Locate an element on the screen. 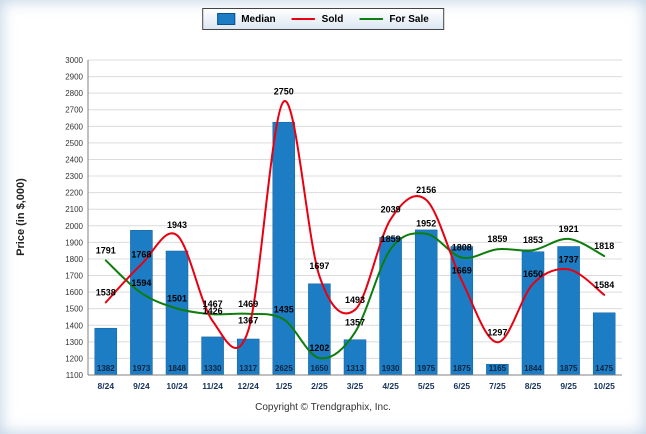  svg-text: 1357 is located at coordinates (355, 322).